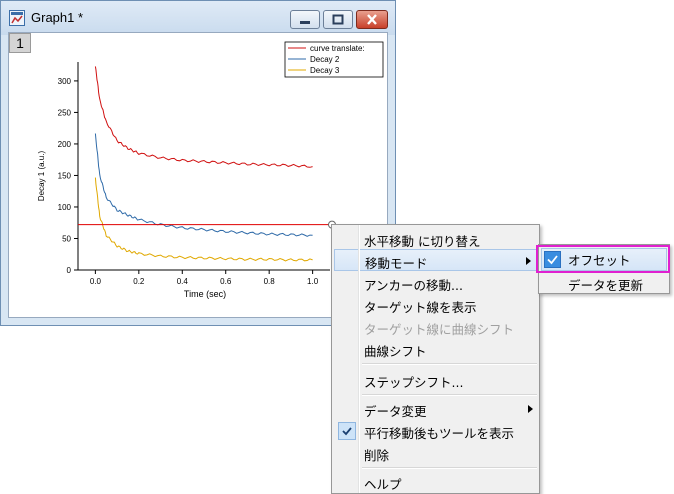 This screenshot has height=494, width=674. I want to click on x-tick-label: 1.0, so click(313, 281).